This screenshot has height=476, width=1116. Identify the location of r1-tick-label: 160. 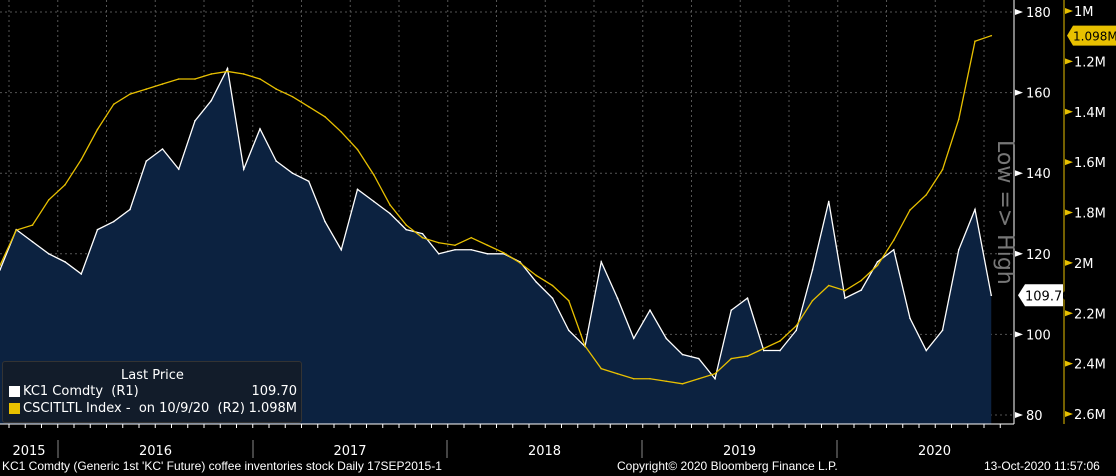
(1038, 94).